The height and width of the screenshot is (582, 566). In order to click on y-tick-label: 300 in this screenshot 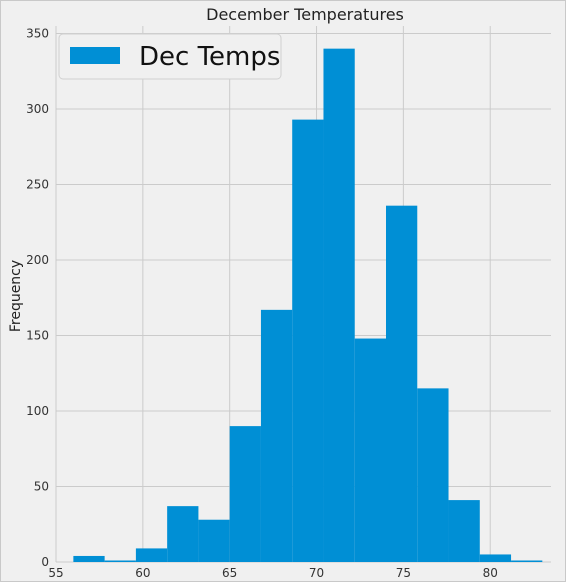, I will do `click(37, 109)`.